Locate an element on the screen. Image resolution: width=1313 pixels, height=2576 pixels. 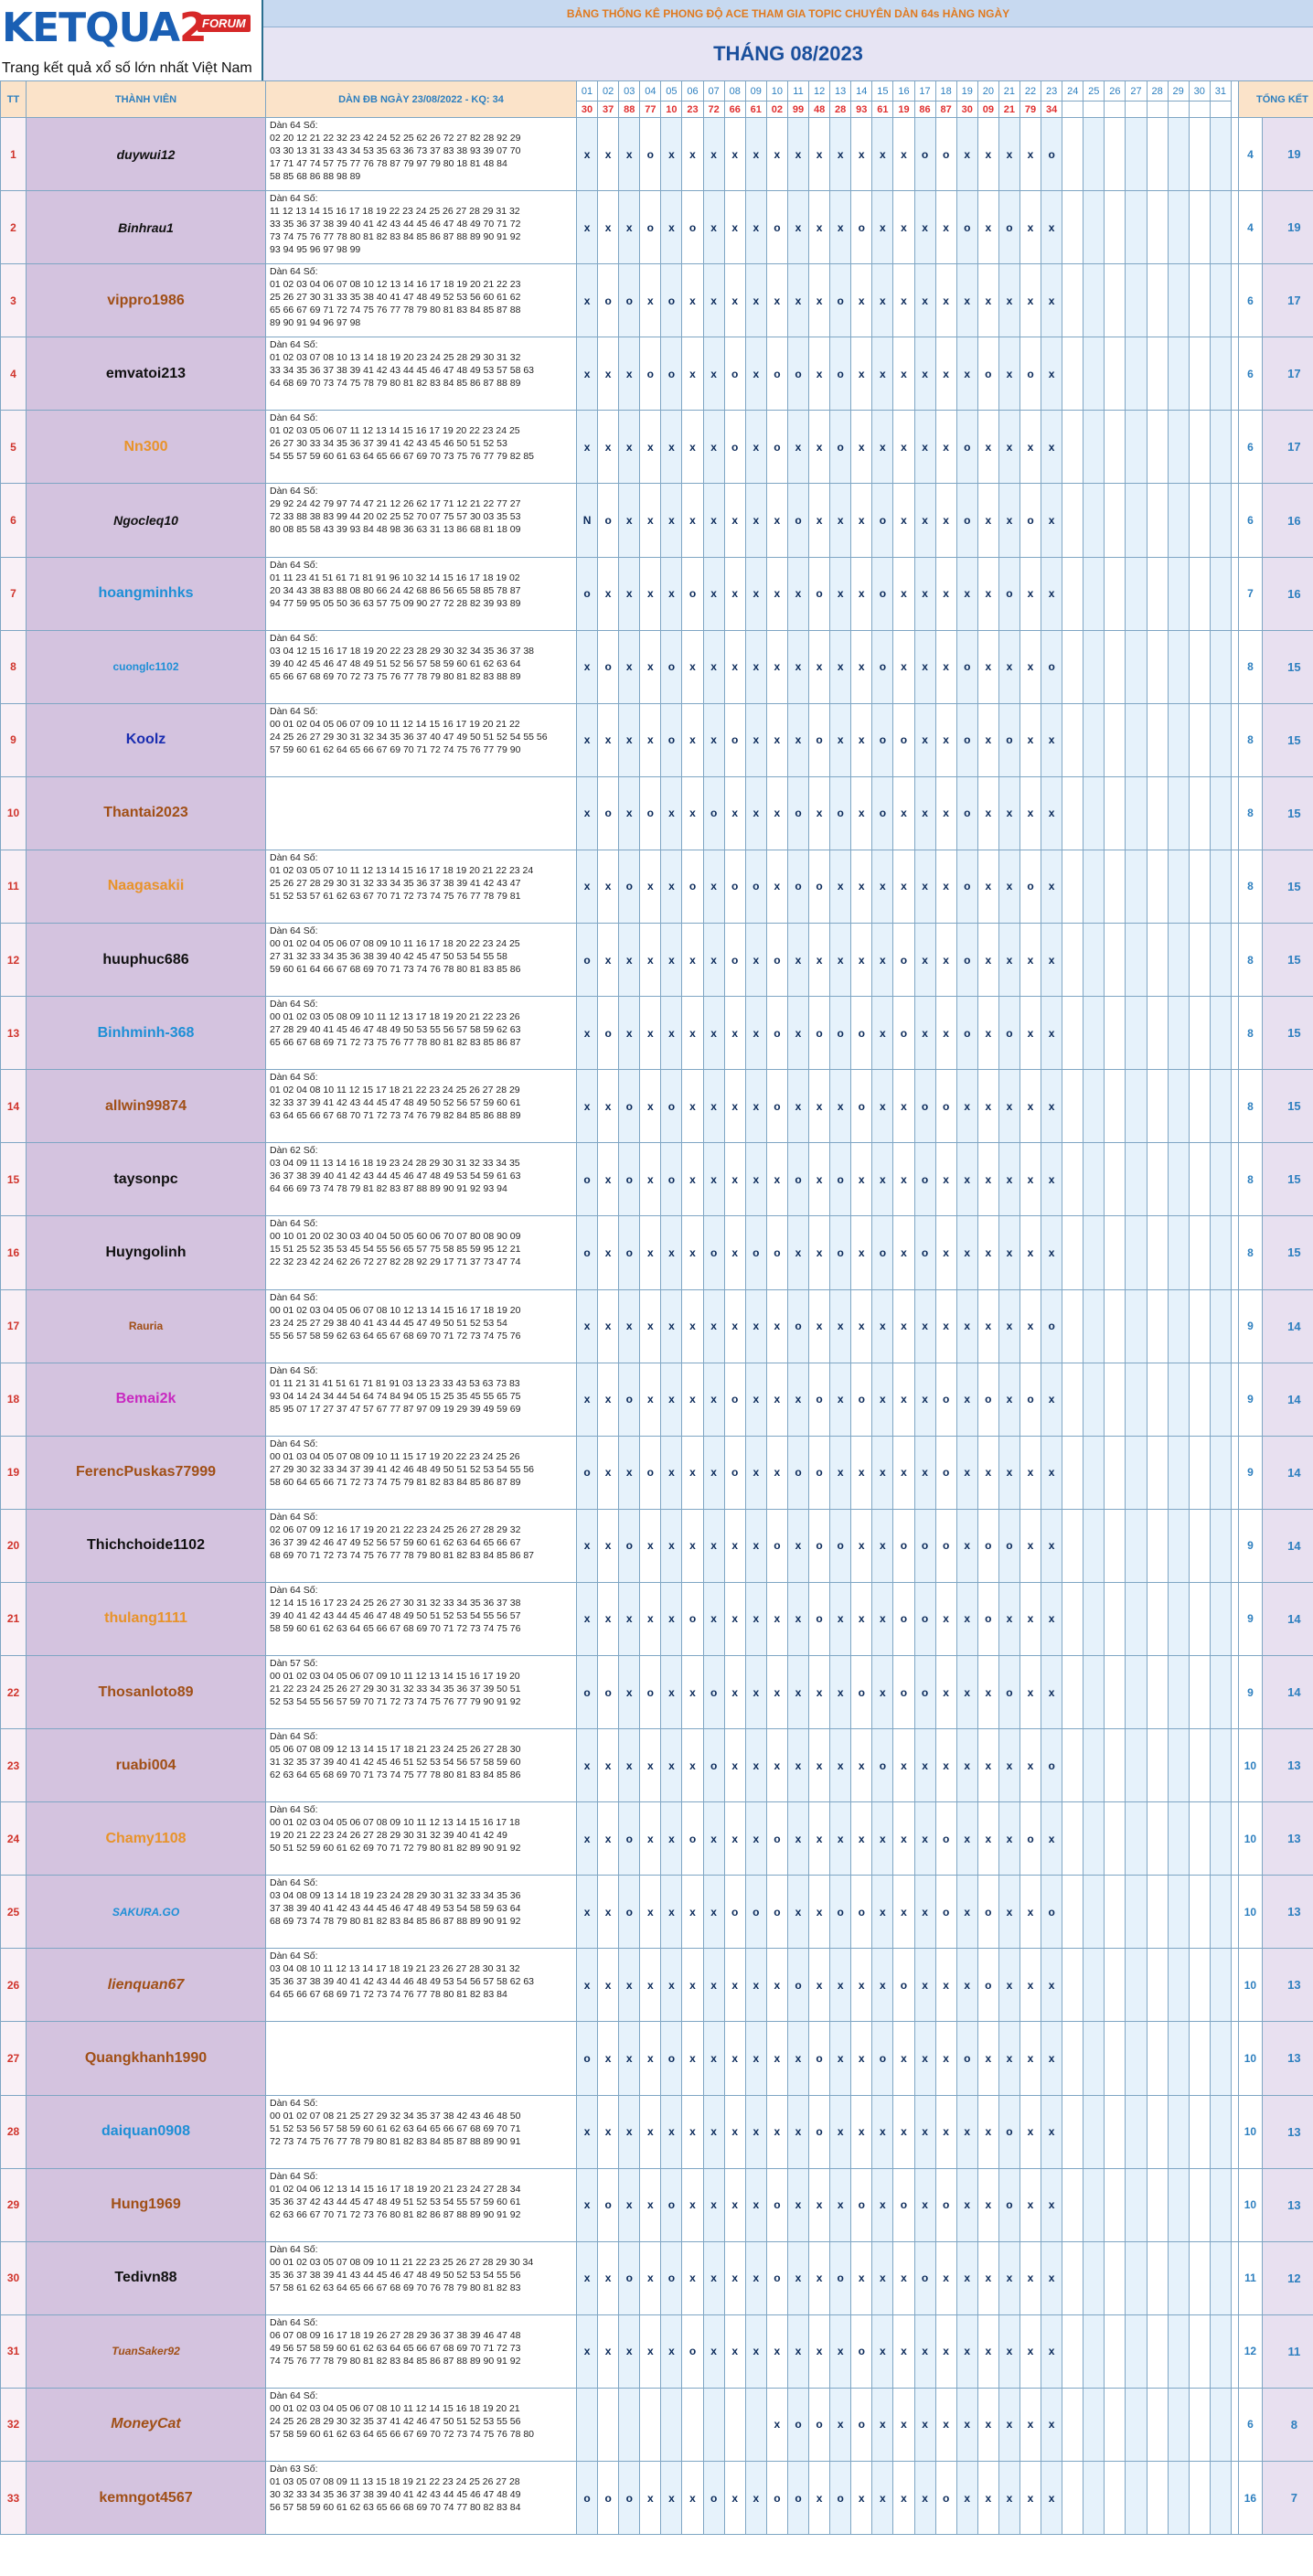
member-name: Binhrau1 is located at coordinates (146, 227).